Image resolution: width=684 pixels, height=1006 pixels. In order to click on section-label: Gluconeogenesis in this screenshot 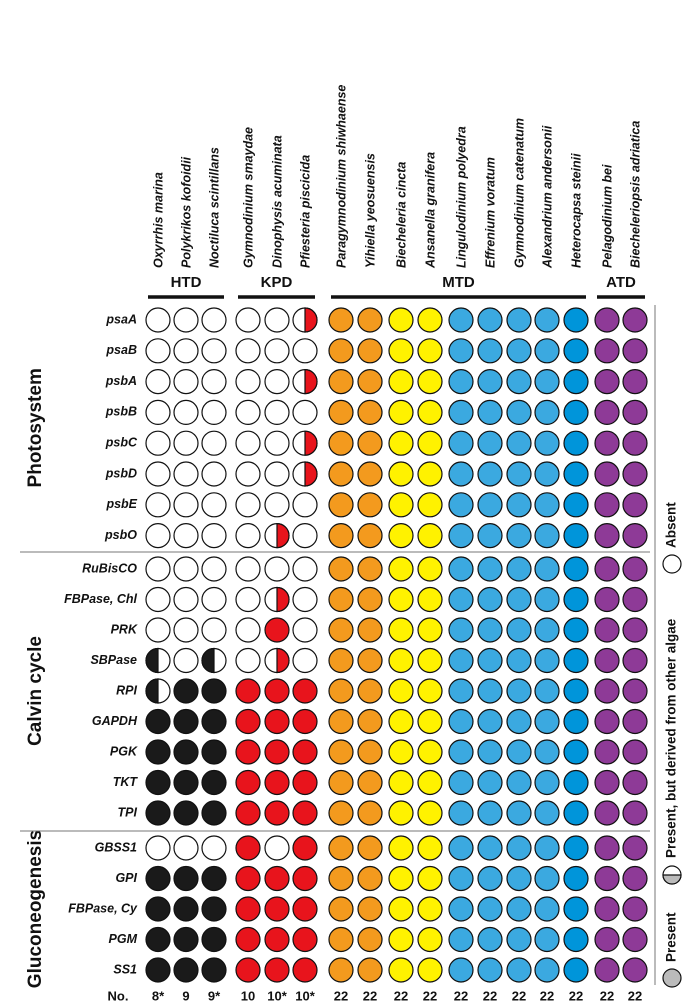, I will do `click(35, 909)`.